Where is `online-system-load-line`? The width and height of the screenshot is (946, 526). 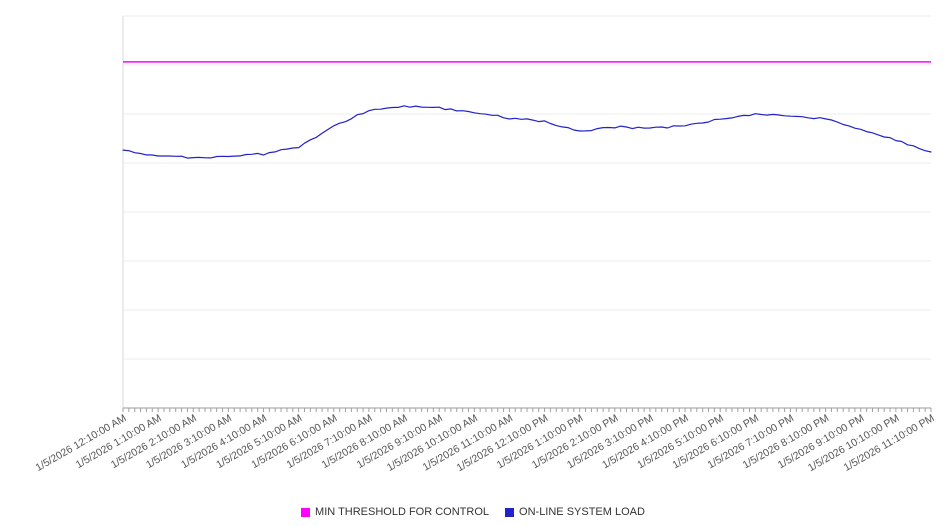 online-system-load-line is located at coordinates (527, 132).